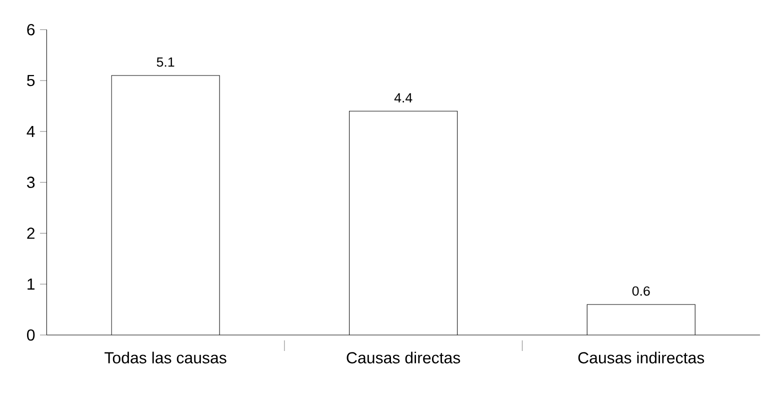 The image size is (768, 401). Describe the element at coordinates (30, 131) in the screenshot. I see `y-tick-label: 4` at that location.